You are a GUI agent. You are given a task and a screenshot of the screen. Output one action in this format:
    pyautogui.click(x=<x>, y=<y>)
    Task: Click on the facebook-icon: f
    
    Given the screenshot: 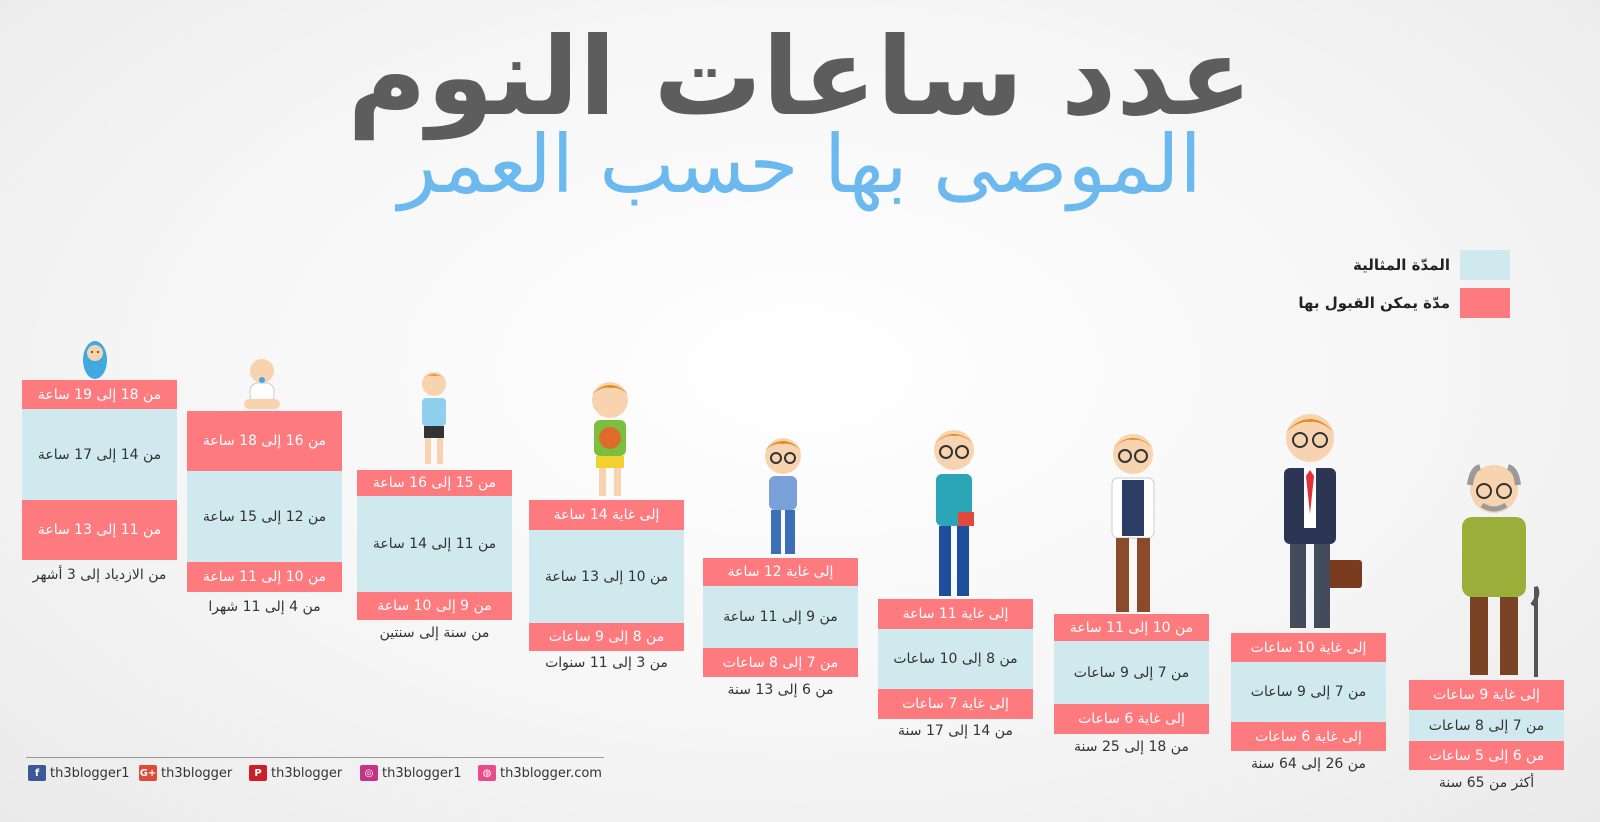 What is the action you would take?
    pyautogui.click(x=37, y=773)
    